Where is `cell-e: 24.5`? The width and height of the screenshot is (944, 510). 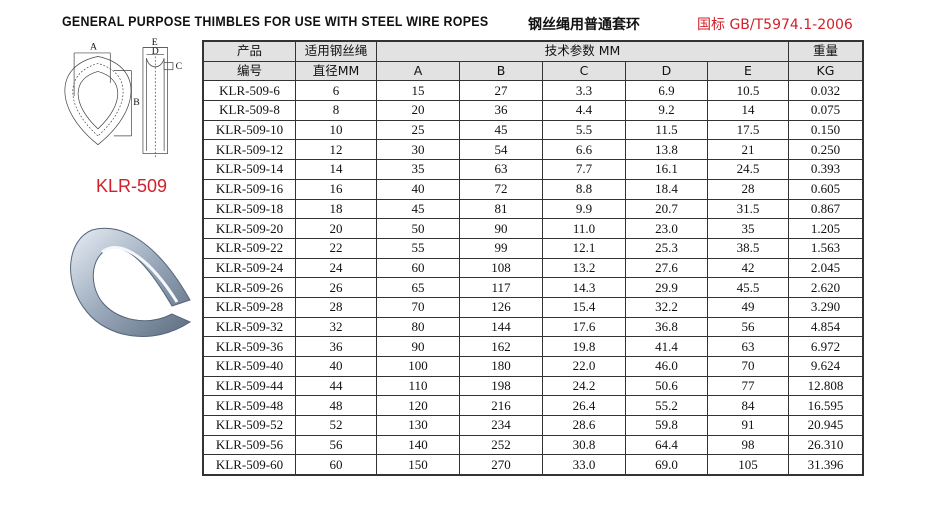 cell-e: 24.5 is located at coordinates (748, 169).